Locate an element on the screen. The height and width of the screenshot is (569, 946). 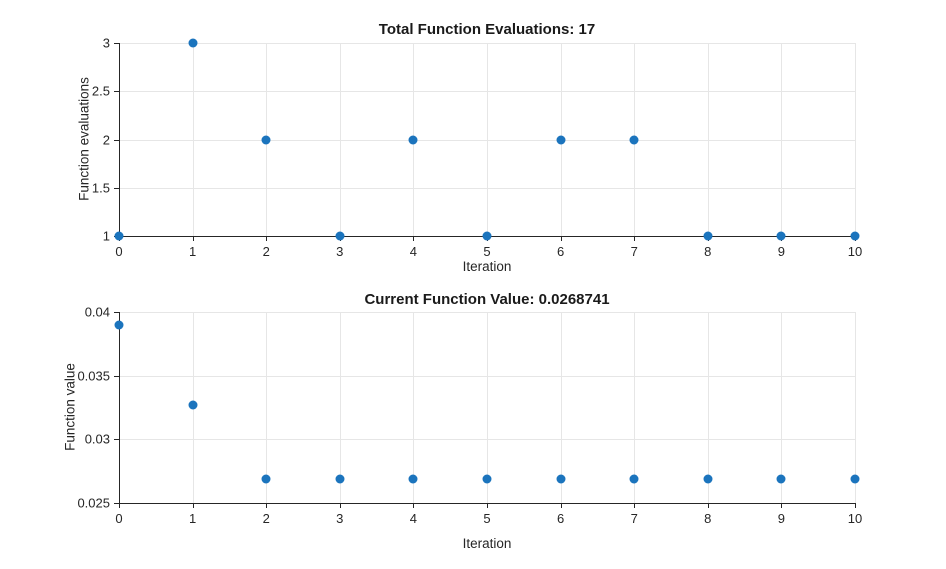
bottom-y-axis-label: Function value is located at coordinates (70, 407).